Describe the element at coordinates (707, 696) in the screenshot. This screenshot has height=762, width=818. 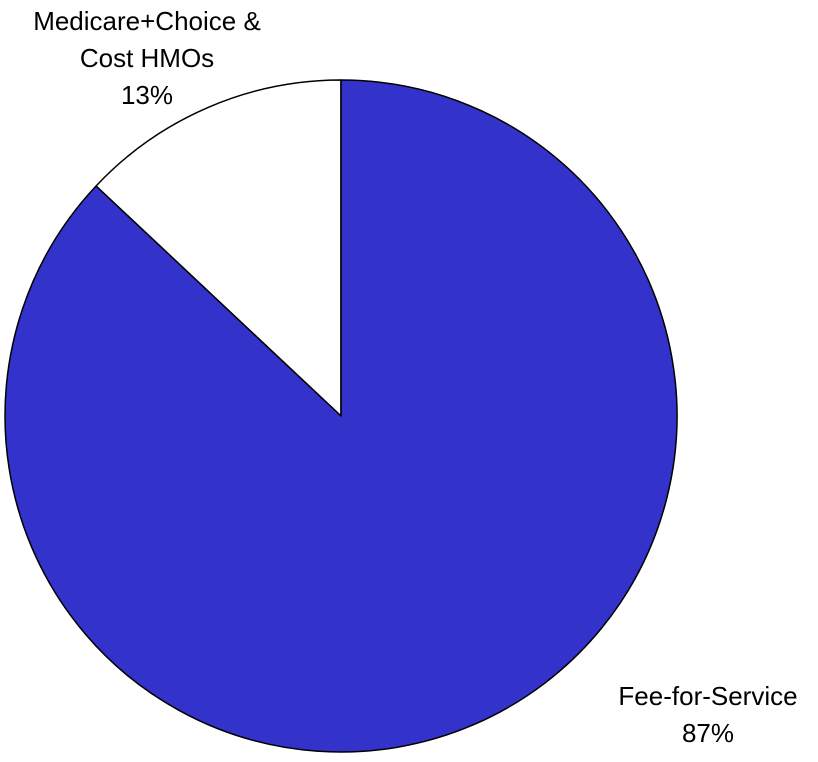
I see `slice-label-ffs: Fee-for-Service` at that location.